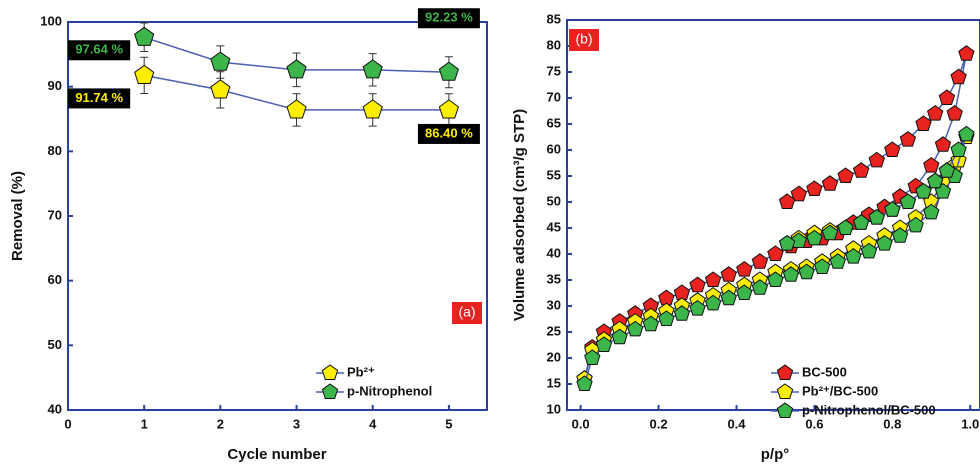  I want to click on y-tick-label: 50, so click(55, 344).